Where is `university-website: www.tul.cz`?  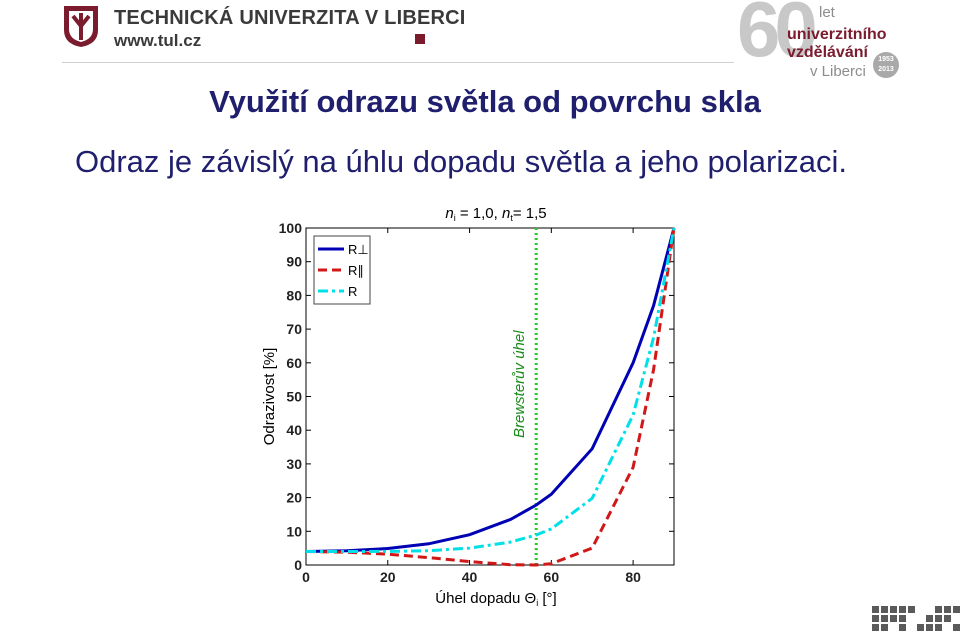 university-website: www.tul.cz is located at coordinates (158, 40).